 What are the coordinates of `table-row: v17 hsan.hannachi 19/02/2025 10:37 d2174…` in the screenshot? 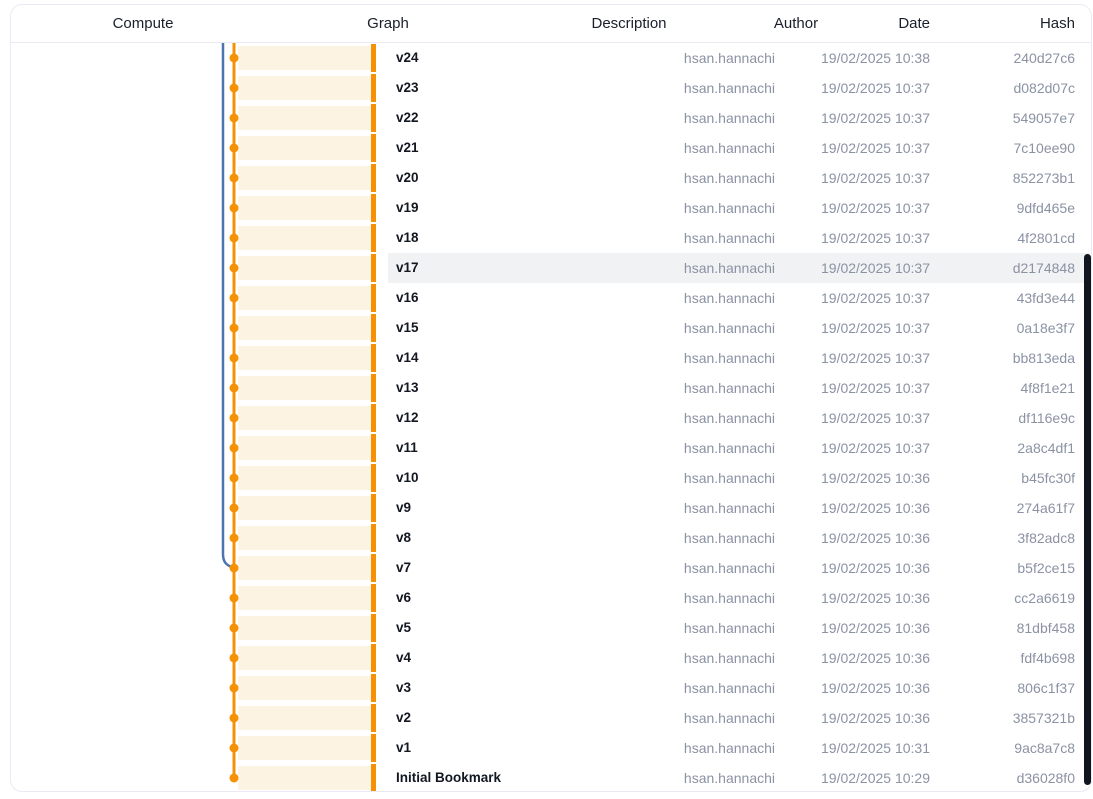 It's located at (551, 268).